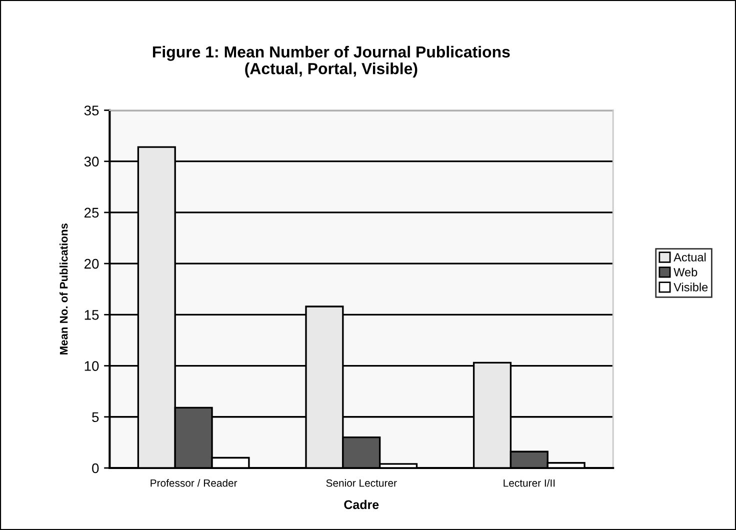 The image size is (736, 530). I want to click on legend-label: Actual, so click(690, 257).